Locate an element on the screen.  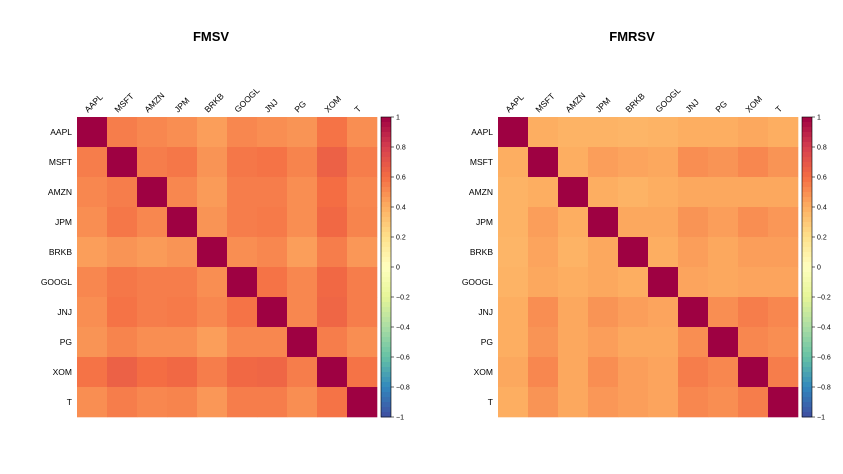
heatmap-cell-aapl-msft is located at coordinates (543, 132).